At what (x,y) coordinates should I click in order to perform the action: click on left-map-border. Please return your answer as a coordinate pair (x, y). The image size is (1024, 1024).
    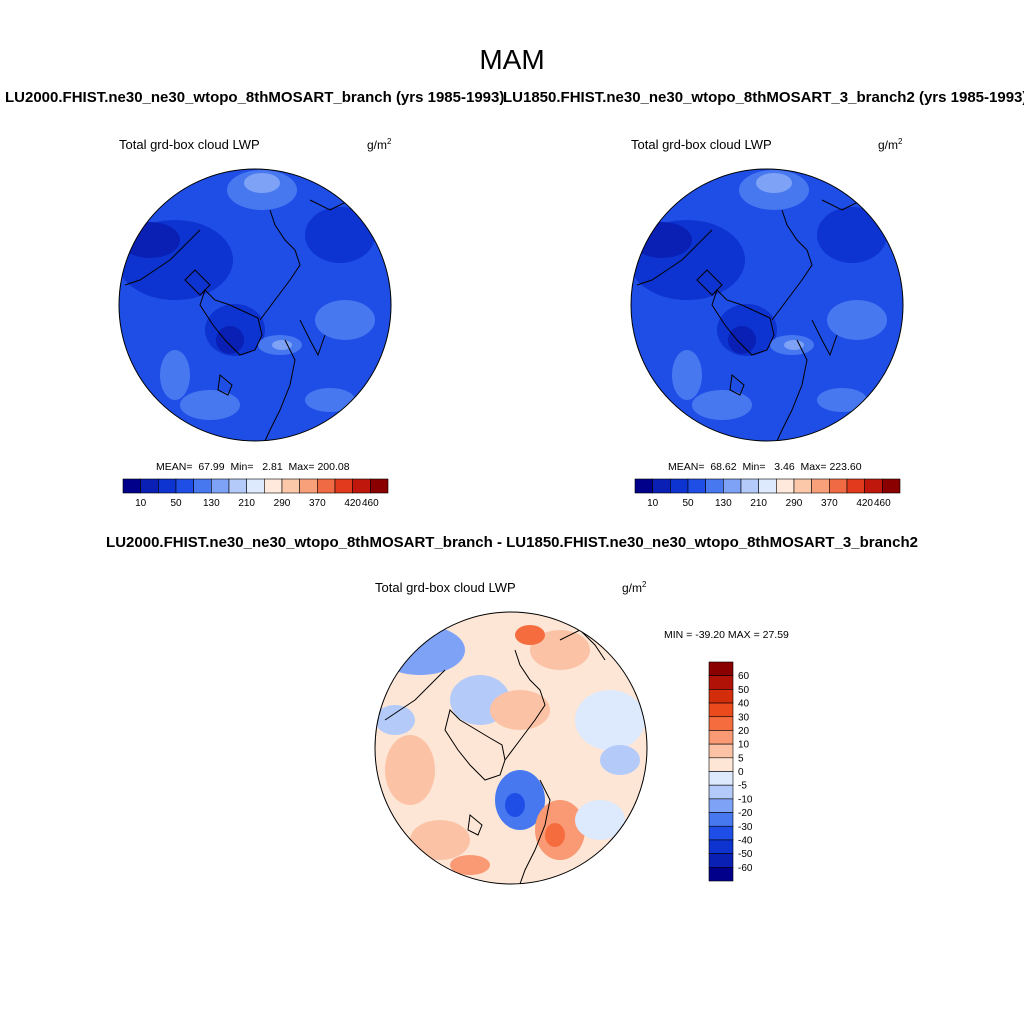
    Looking at the image, I should click on (255, 305).